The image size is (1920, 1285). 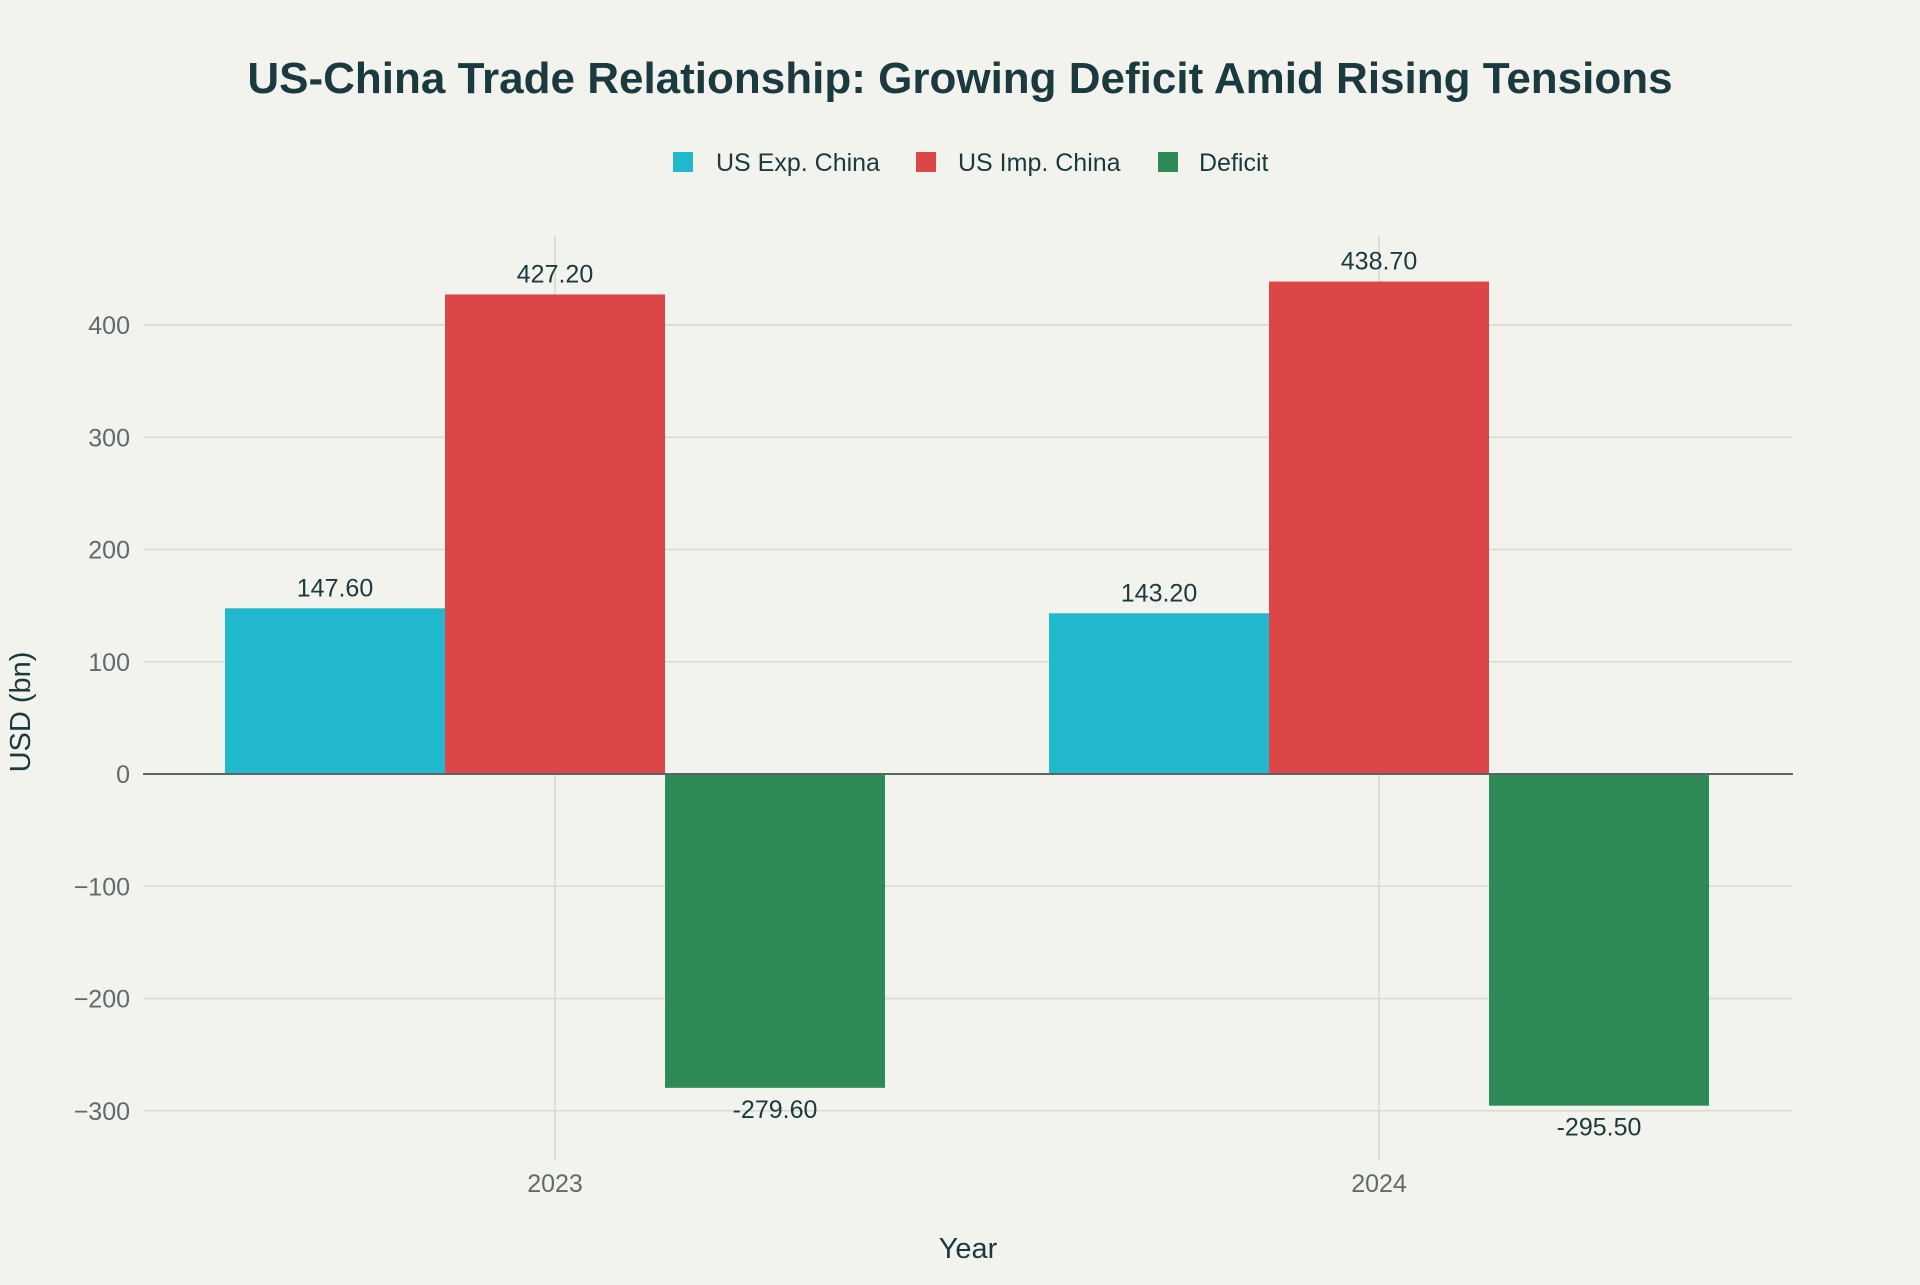 What do you see at coordinates (1379, 262) in the screenshot?
I see `data-label: 438.70` at bounding box center [1379, 262].